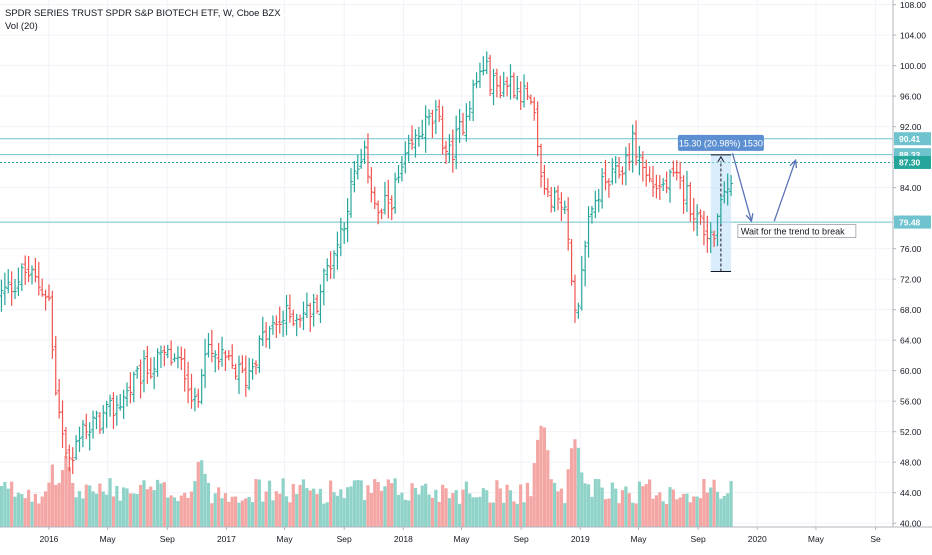 This screenshot has height=555, width=932. Describe the element at coordinates (721, 143) in the screenshot. I see `measure-label: 15.30 (20.98%) 1530` at that location.